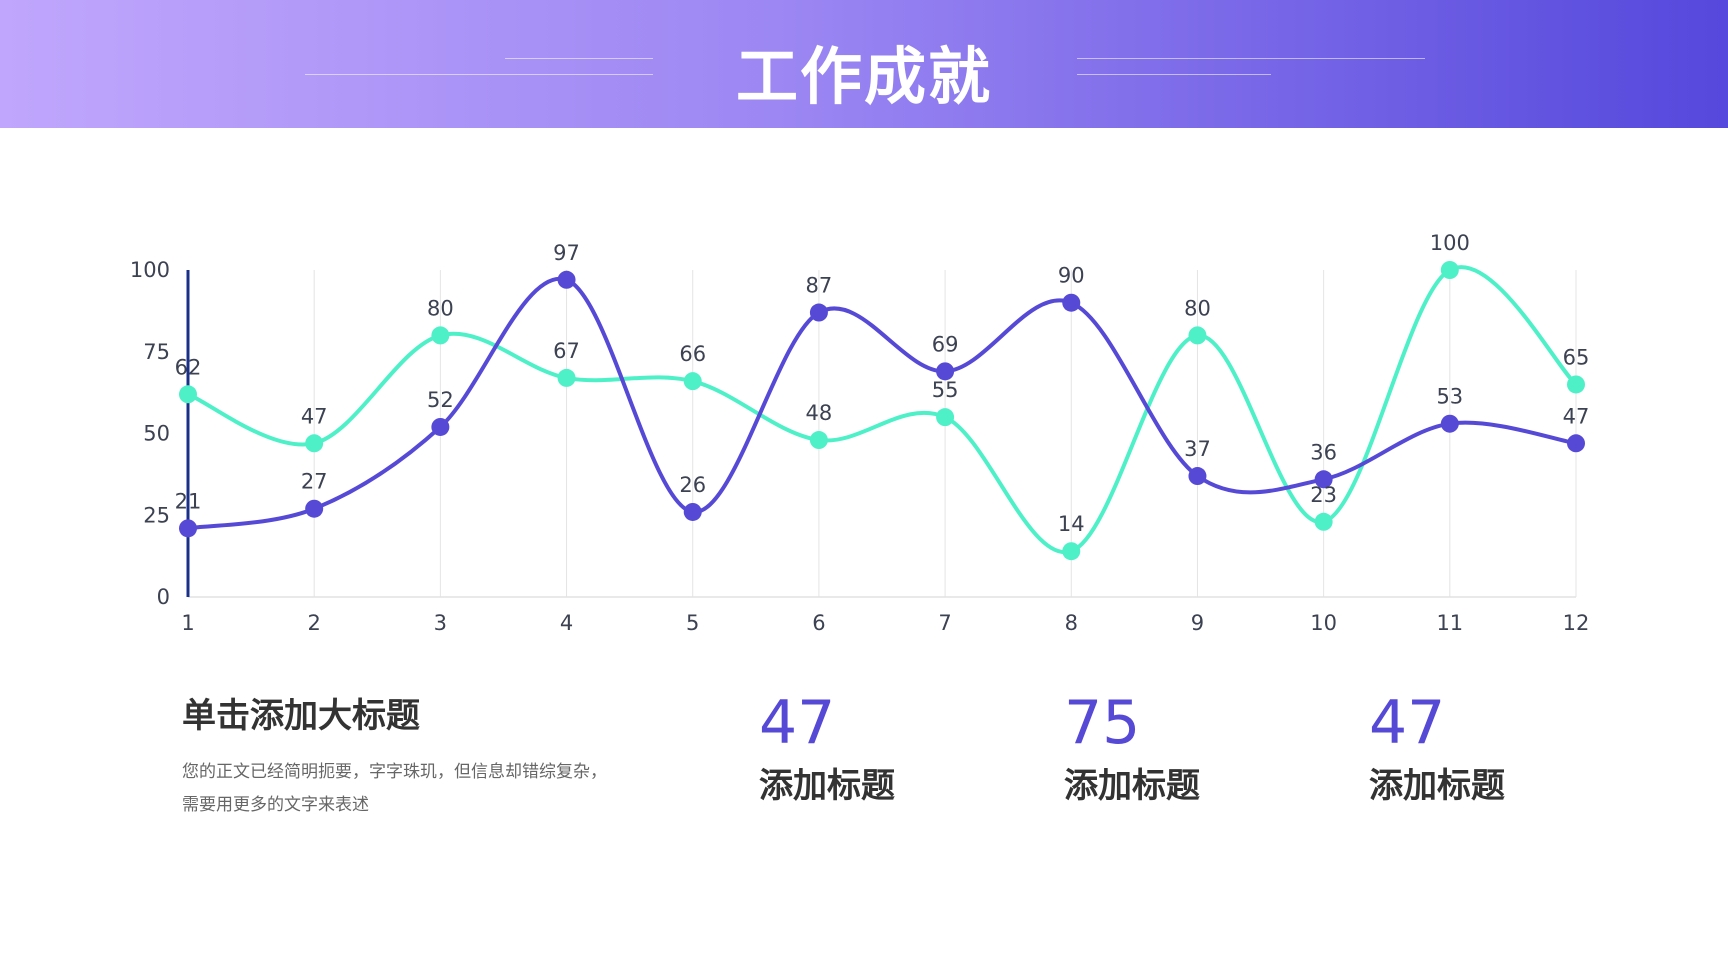 Image resolution: width=1728 pixels, height=972 pixels. What do you see at coordinates (1102, 723) in the screenshot?
I see `stat-value: 75` at bounding box center [1102, 723].